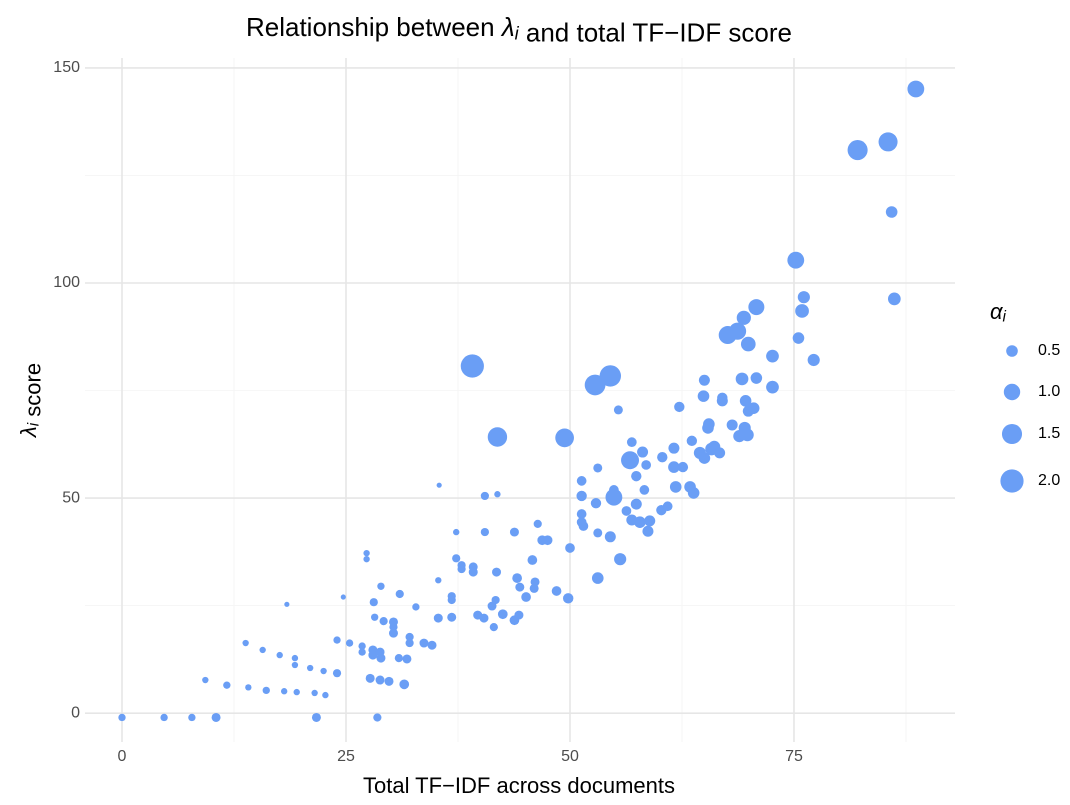 This screenshot has height=805, width=1070. Describe the element at coordinates (1049, 350) in the screenshot. I see `legend-label: 0.5` at that location.